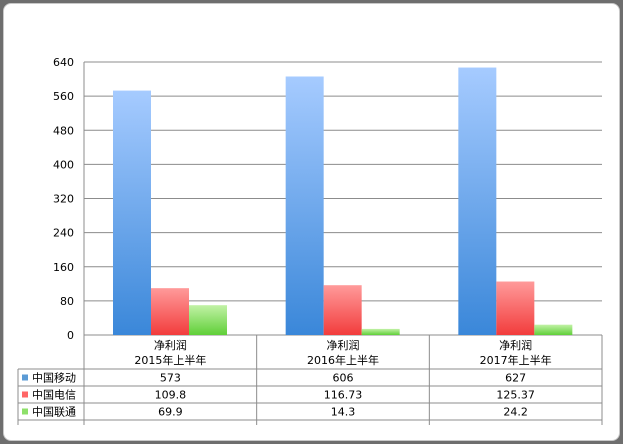 This screenshot has width=623, height=444. Describe the element at coordinates (63, 96) in the screenshot. I see `y-tick-label: 560` at that location.